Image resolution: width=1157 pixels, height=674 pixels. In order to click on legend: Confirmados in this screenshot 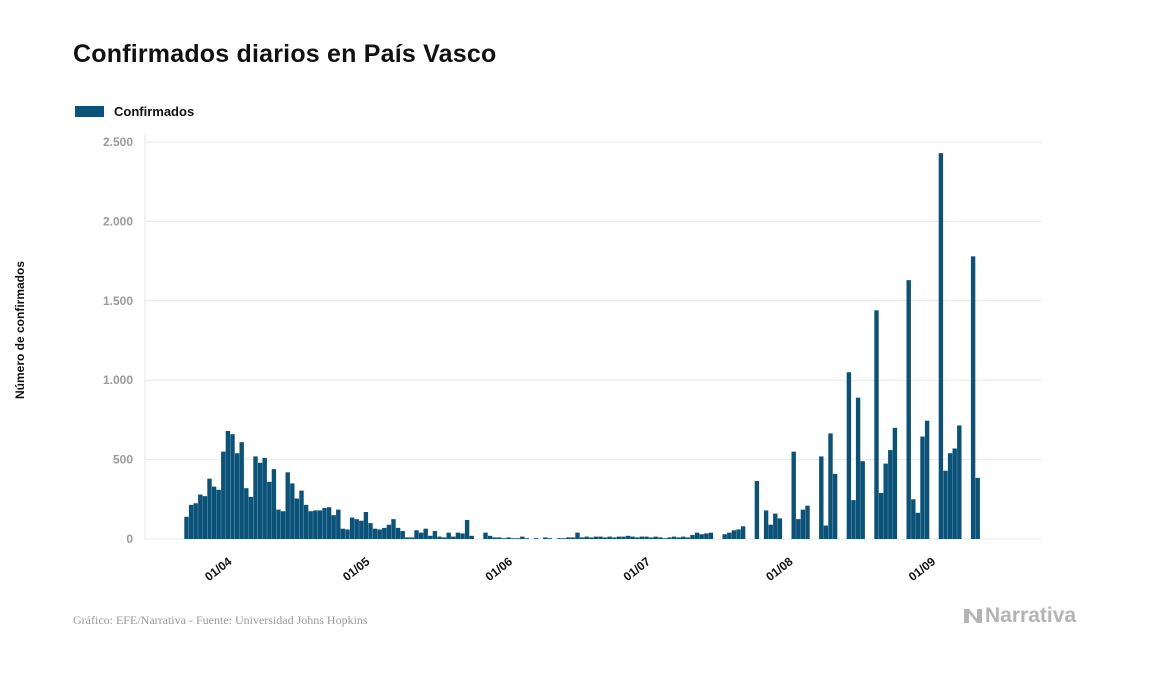, I will do `click(134, 111)`.